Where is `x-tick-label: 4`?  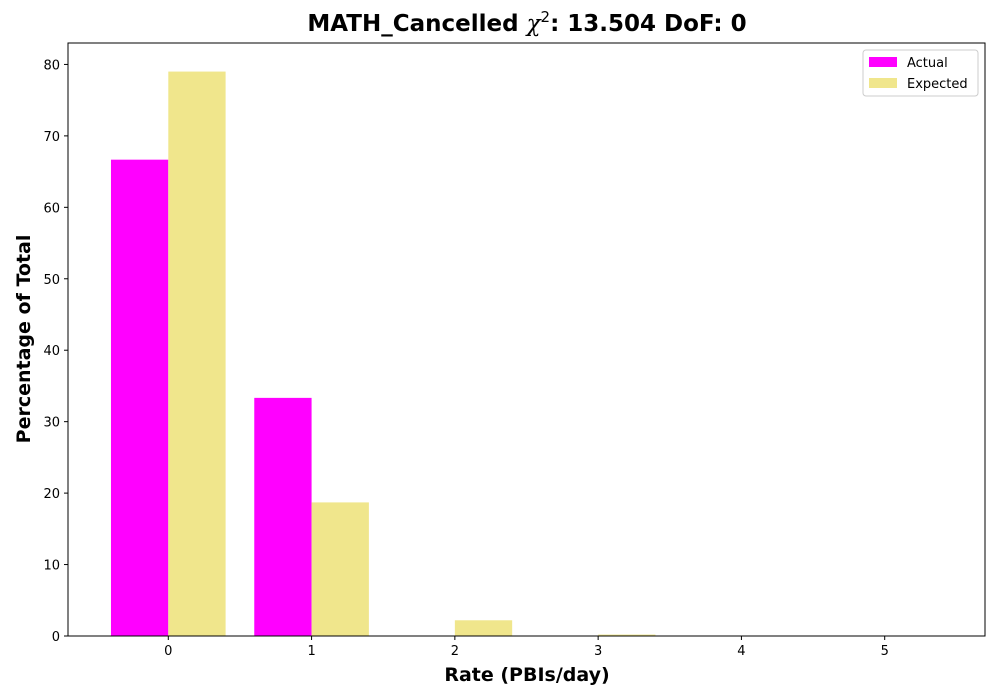 x-tick-label: 4 is located at coordinates (741, 651).